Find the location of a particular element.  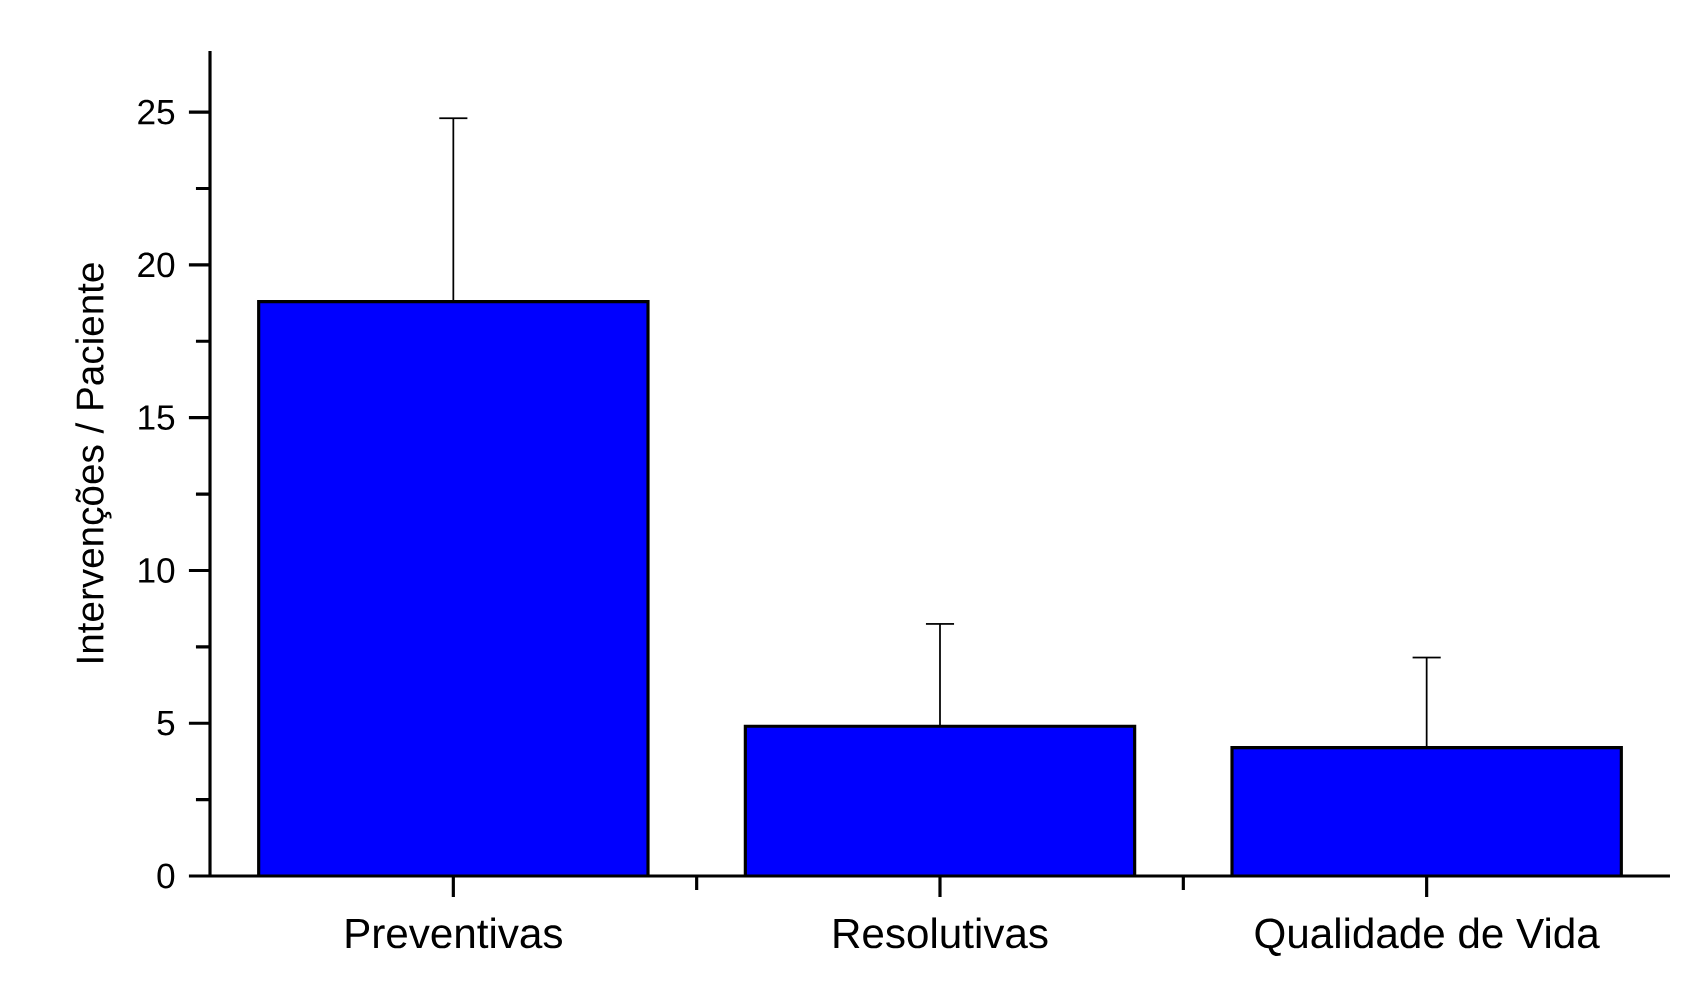

y-tick-label: 5 is located at coordinates (166, 723).